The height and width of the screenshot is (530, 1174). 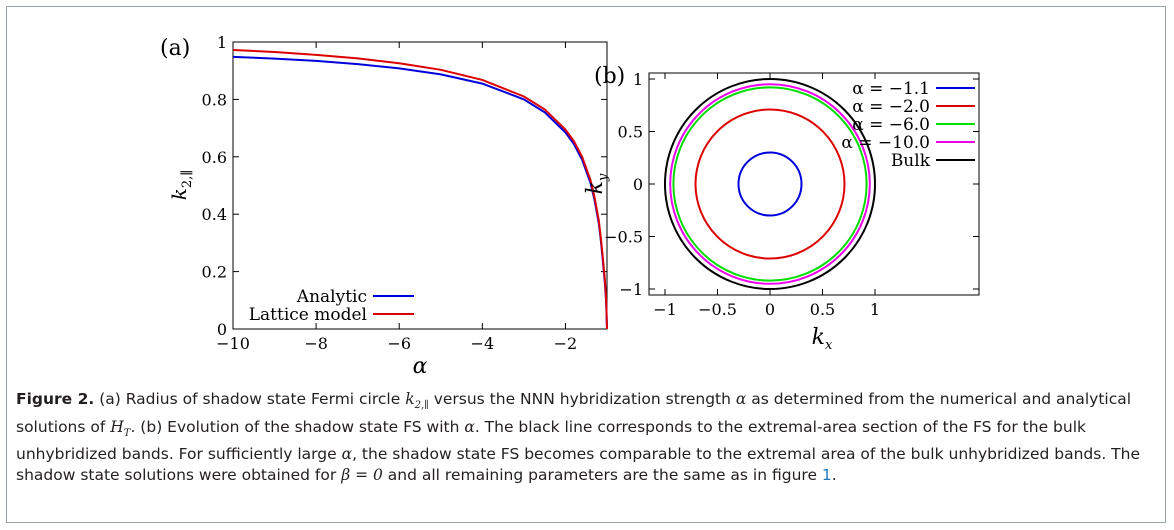 What do you see at coordinates (822, 309) in the screenshot?
I see `panel-b-xtick-label: 0.5` at bounding box center [822, 309].